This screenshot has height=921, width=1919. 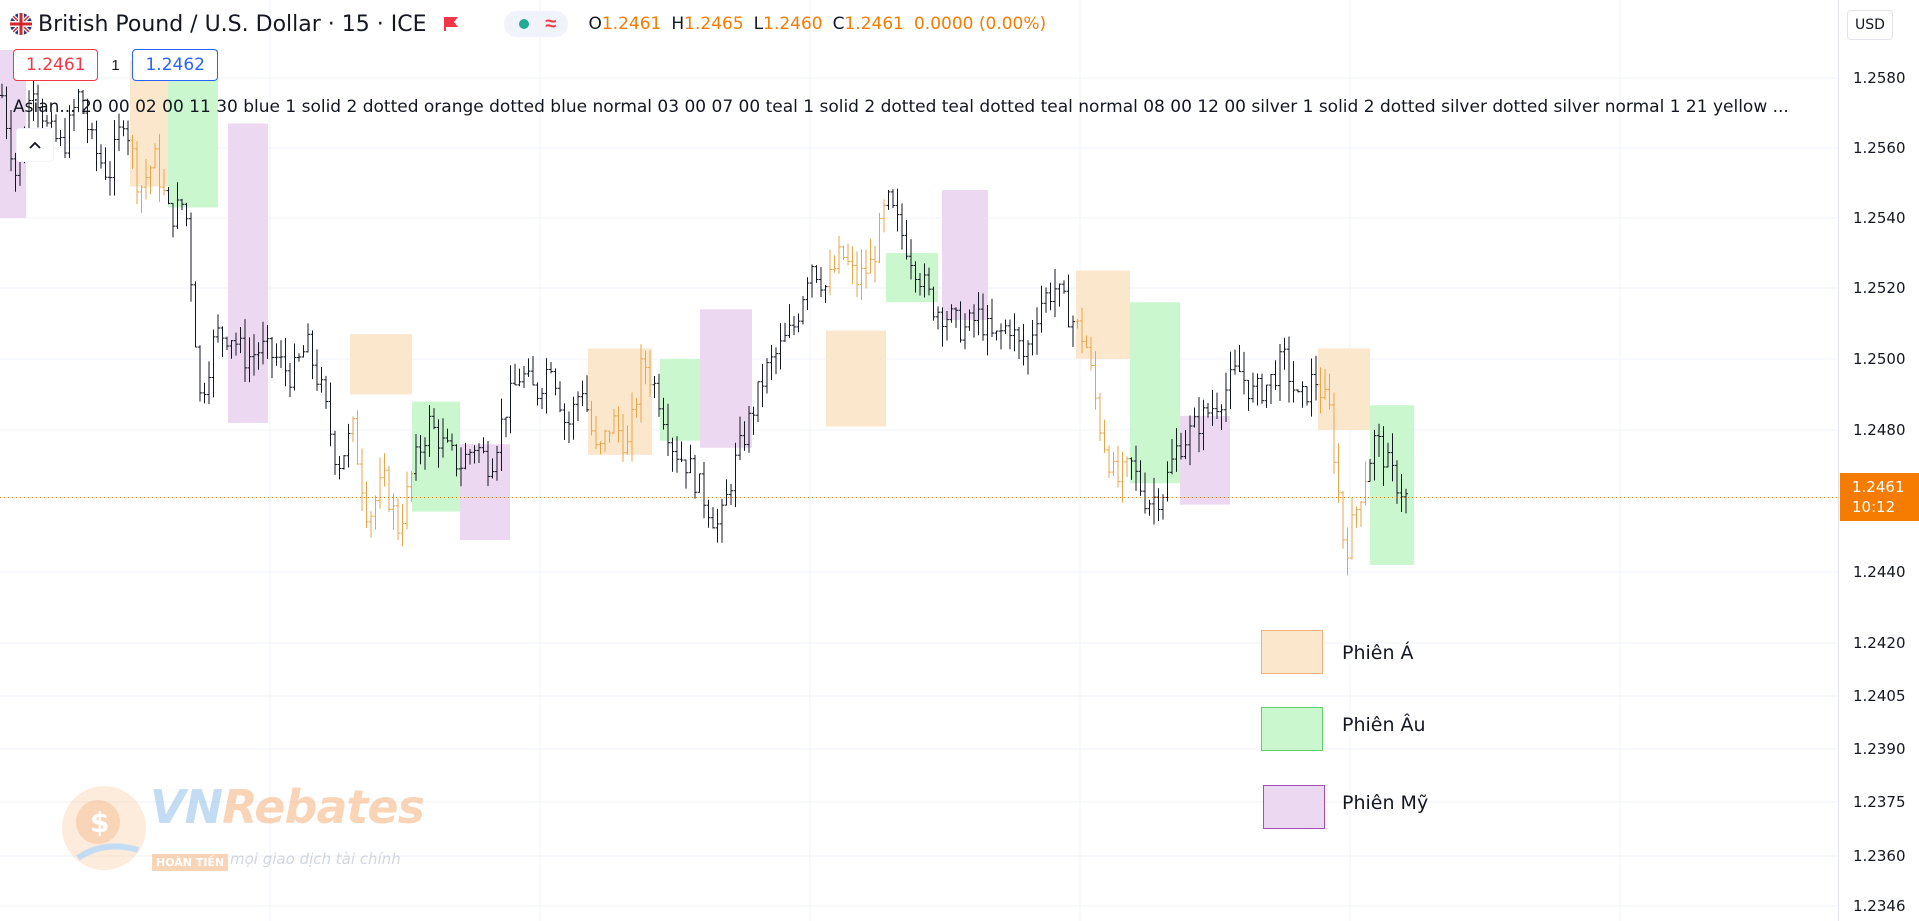 I want to click on chevron-up-icon, so click(x=35, y=145).